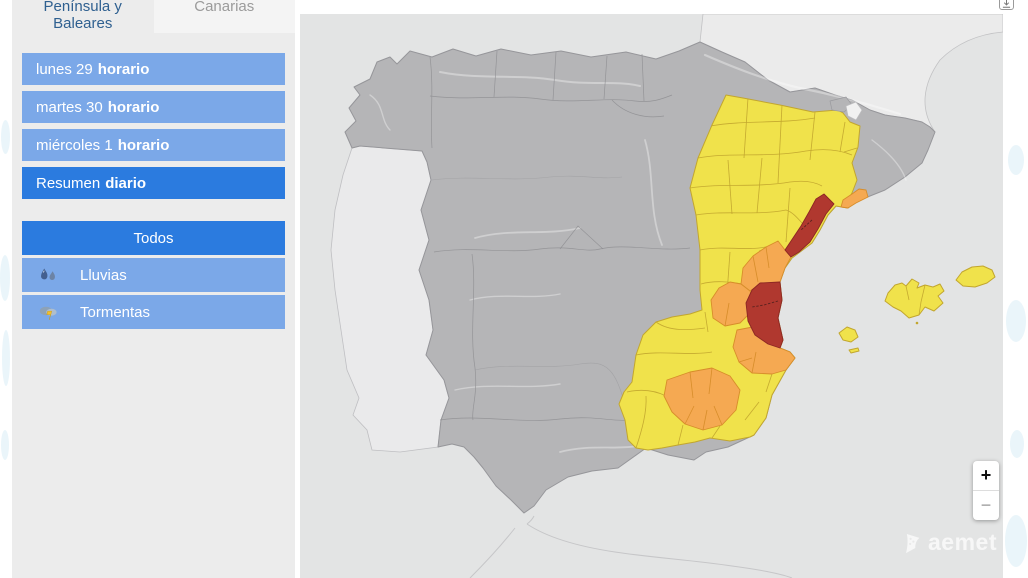 Image resolution: width=1028 pixels, height=578 pixels. I want to click on map-zoom-control: + −, so click(986, 490).